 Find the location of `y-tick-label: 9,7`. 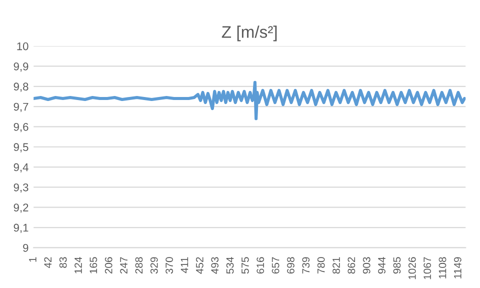

y-tick-label: 9,7 is located at coordinates (21, 107).